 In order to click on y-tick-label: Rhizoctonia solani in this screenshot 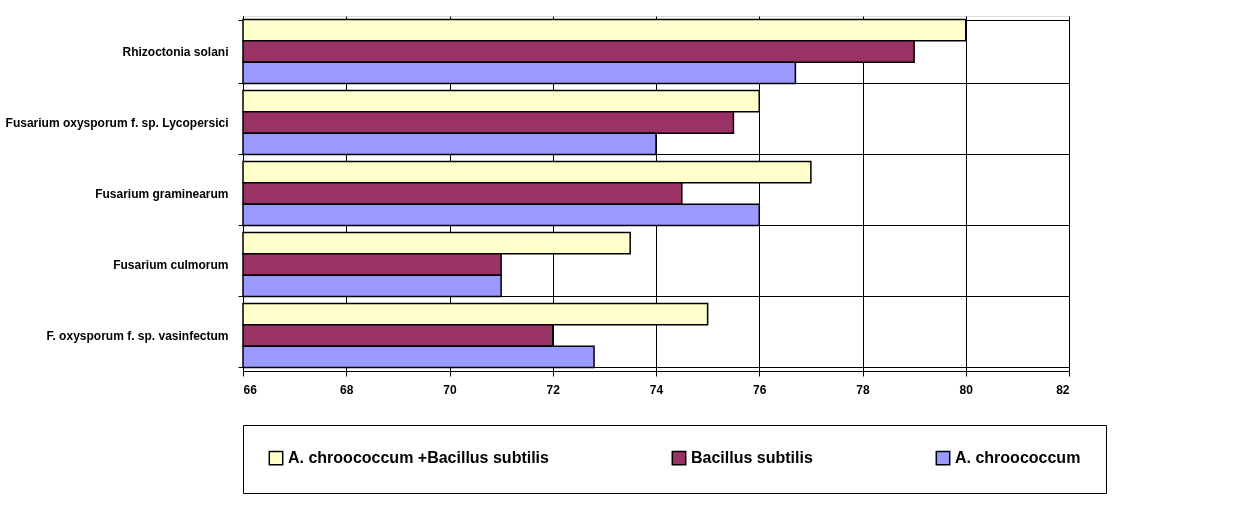, I will do `click(175, 52)`.